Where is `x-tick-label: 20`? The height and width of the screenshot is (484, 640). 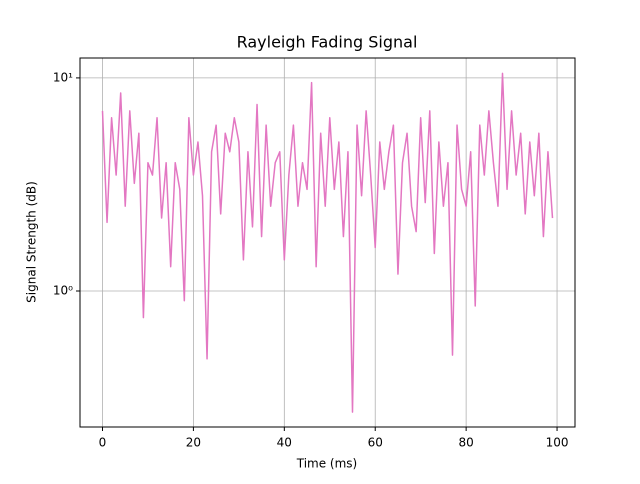 x-tick-label: 20 is located at coordinates (193, 443).